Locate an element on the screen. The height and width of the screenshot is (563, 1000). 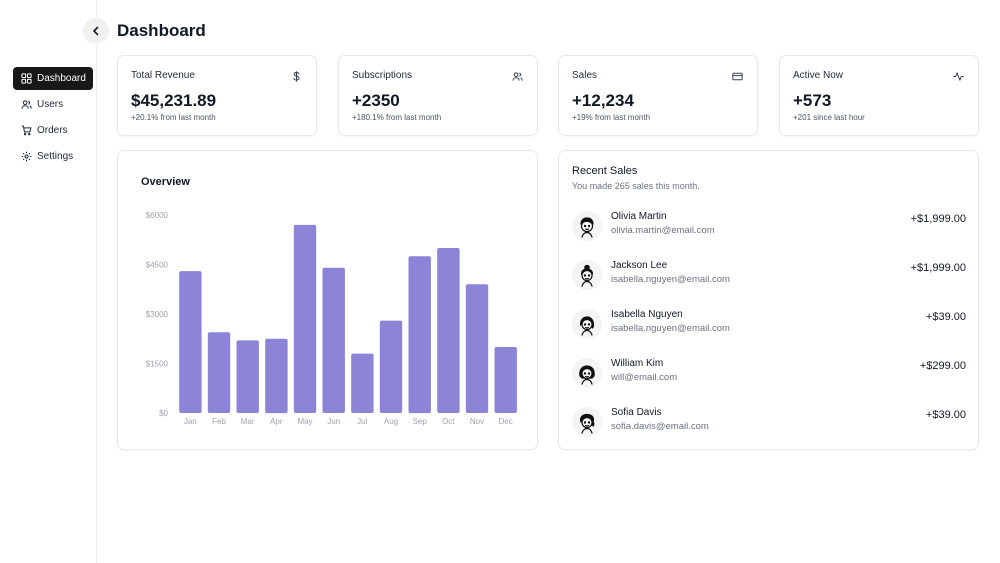
sidebar-item-settings: Settings is located at coordinates (53, 156).